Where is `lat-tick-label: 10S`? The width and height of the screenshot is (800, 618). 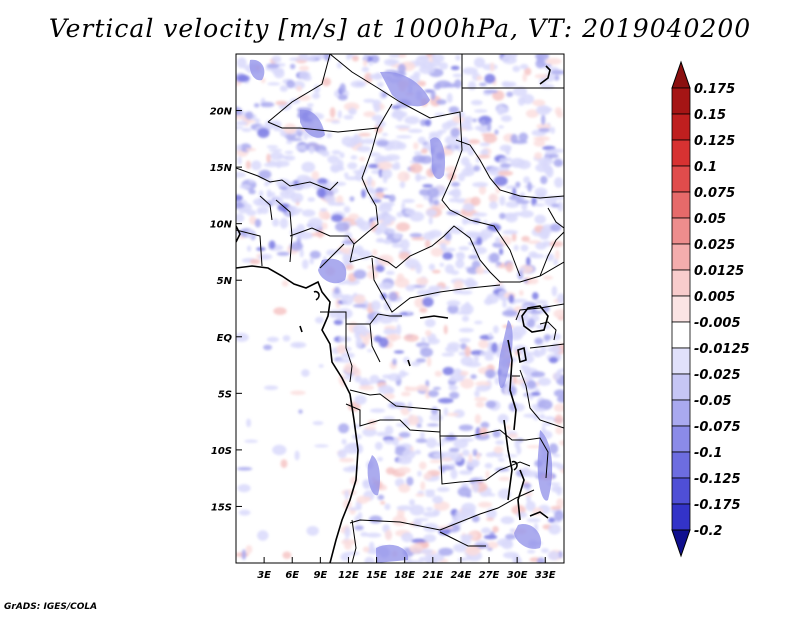 lat-tick-label: 10S is located at coordinates (221, 451).